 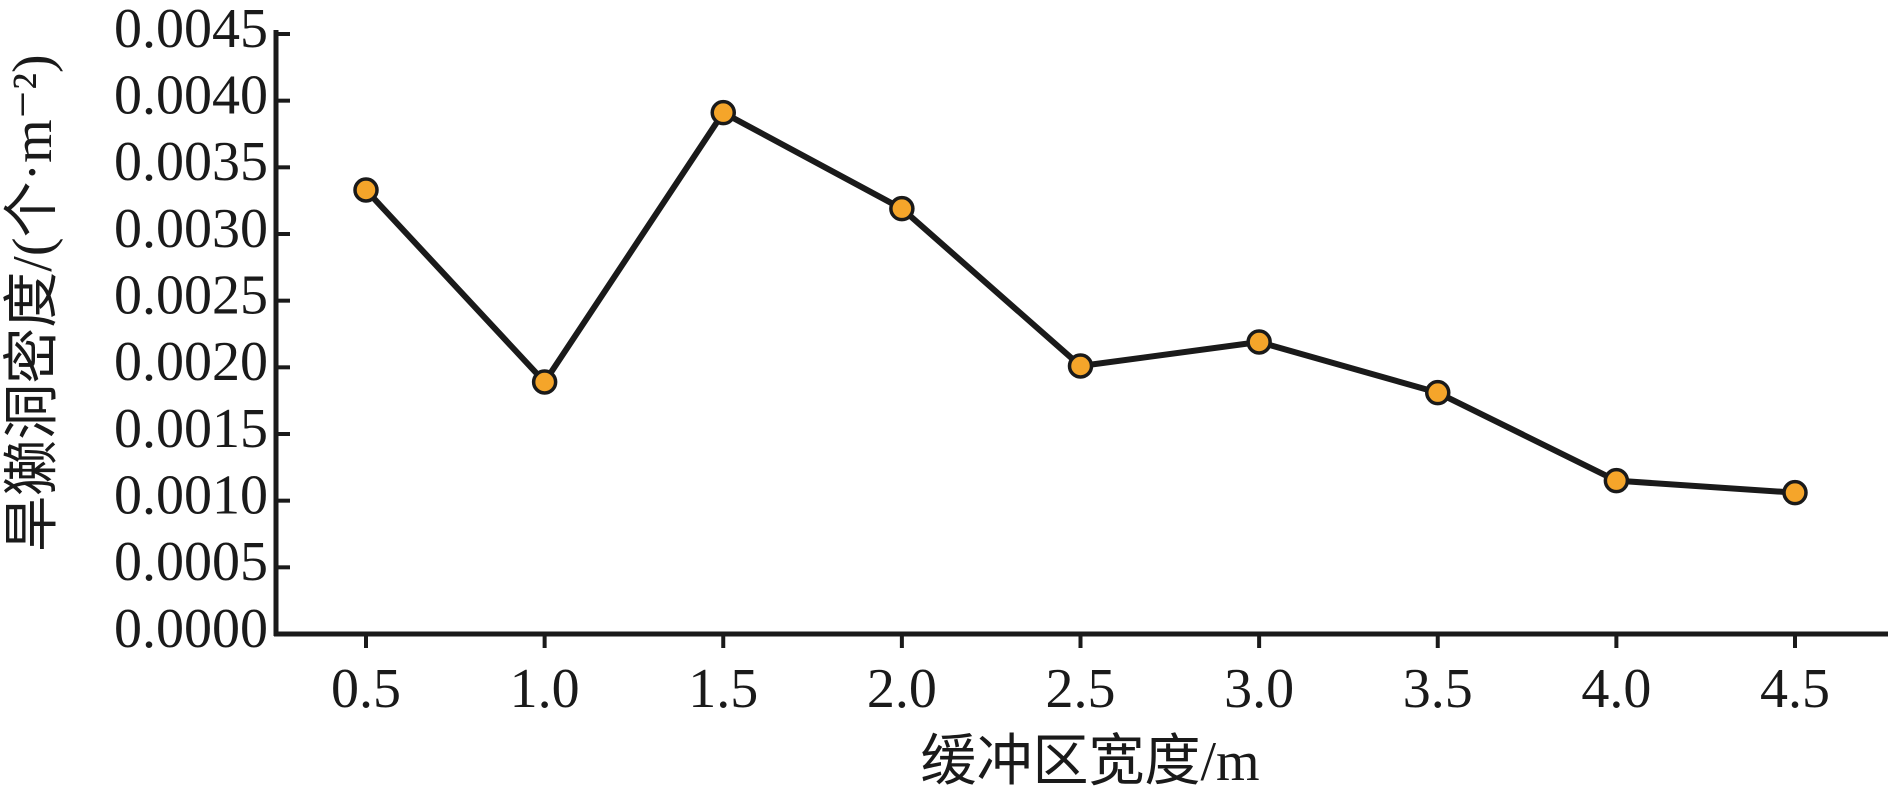 I want to click on y-tick-label: 0.0020, so click(x=191, y=362).